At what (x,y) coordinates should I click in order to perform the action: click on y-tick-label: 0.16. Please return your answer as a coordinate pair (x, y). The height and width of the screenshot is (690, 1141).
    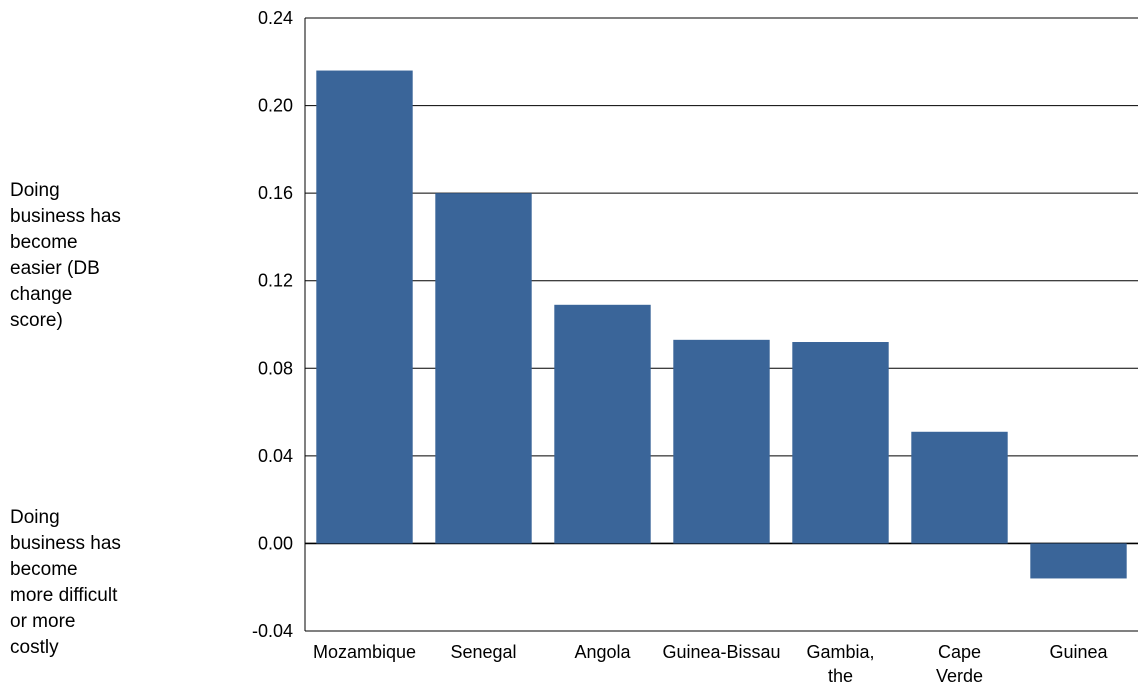
    Looking at the image, I should click on (275, 193).